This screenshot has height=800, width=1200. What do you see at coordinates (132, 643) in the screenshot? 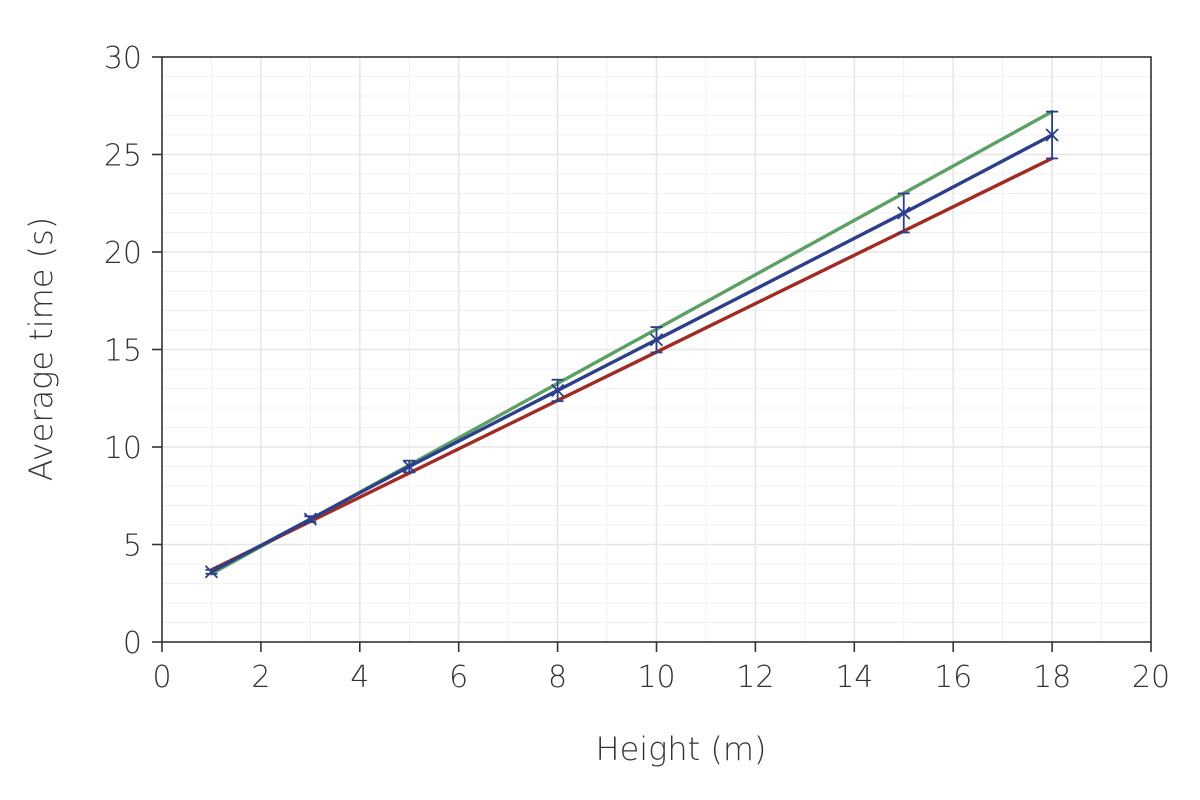
I see `y-tick-label: 0` at bounding box center [132, 643].